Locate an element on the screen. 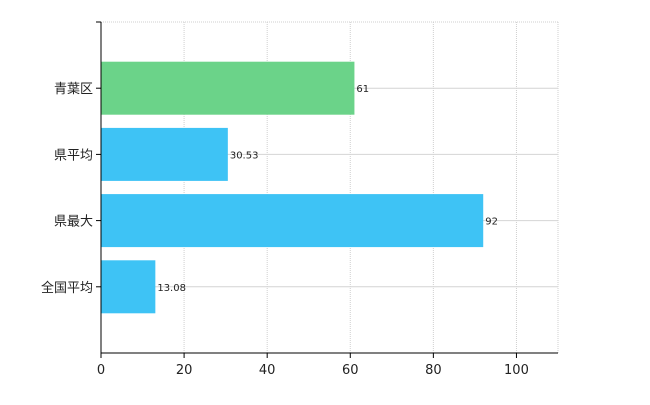 This screenshot has width=650, height=405. category-label: 県最大 is located at coordinates (73, 222).